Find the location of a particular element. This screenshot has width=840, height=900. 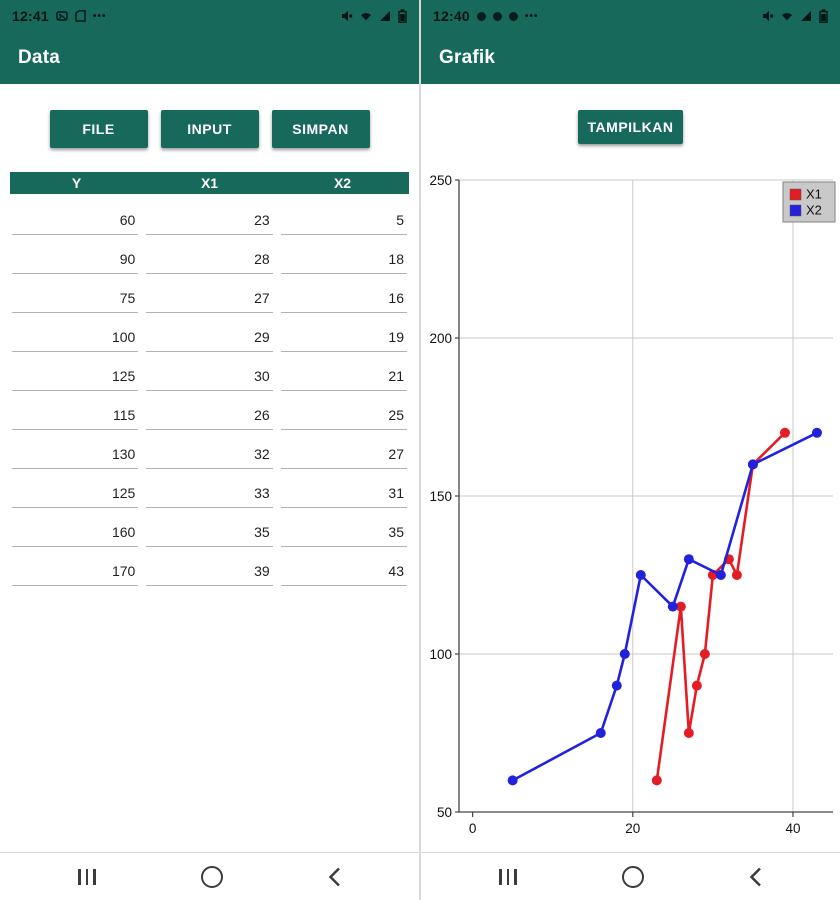

svg-text: X2 is located at coordinates (814, 210).